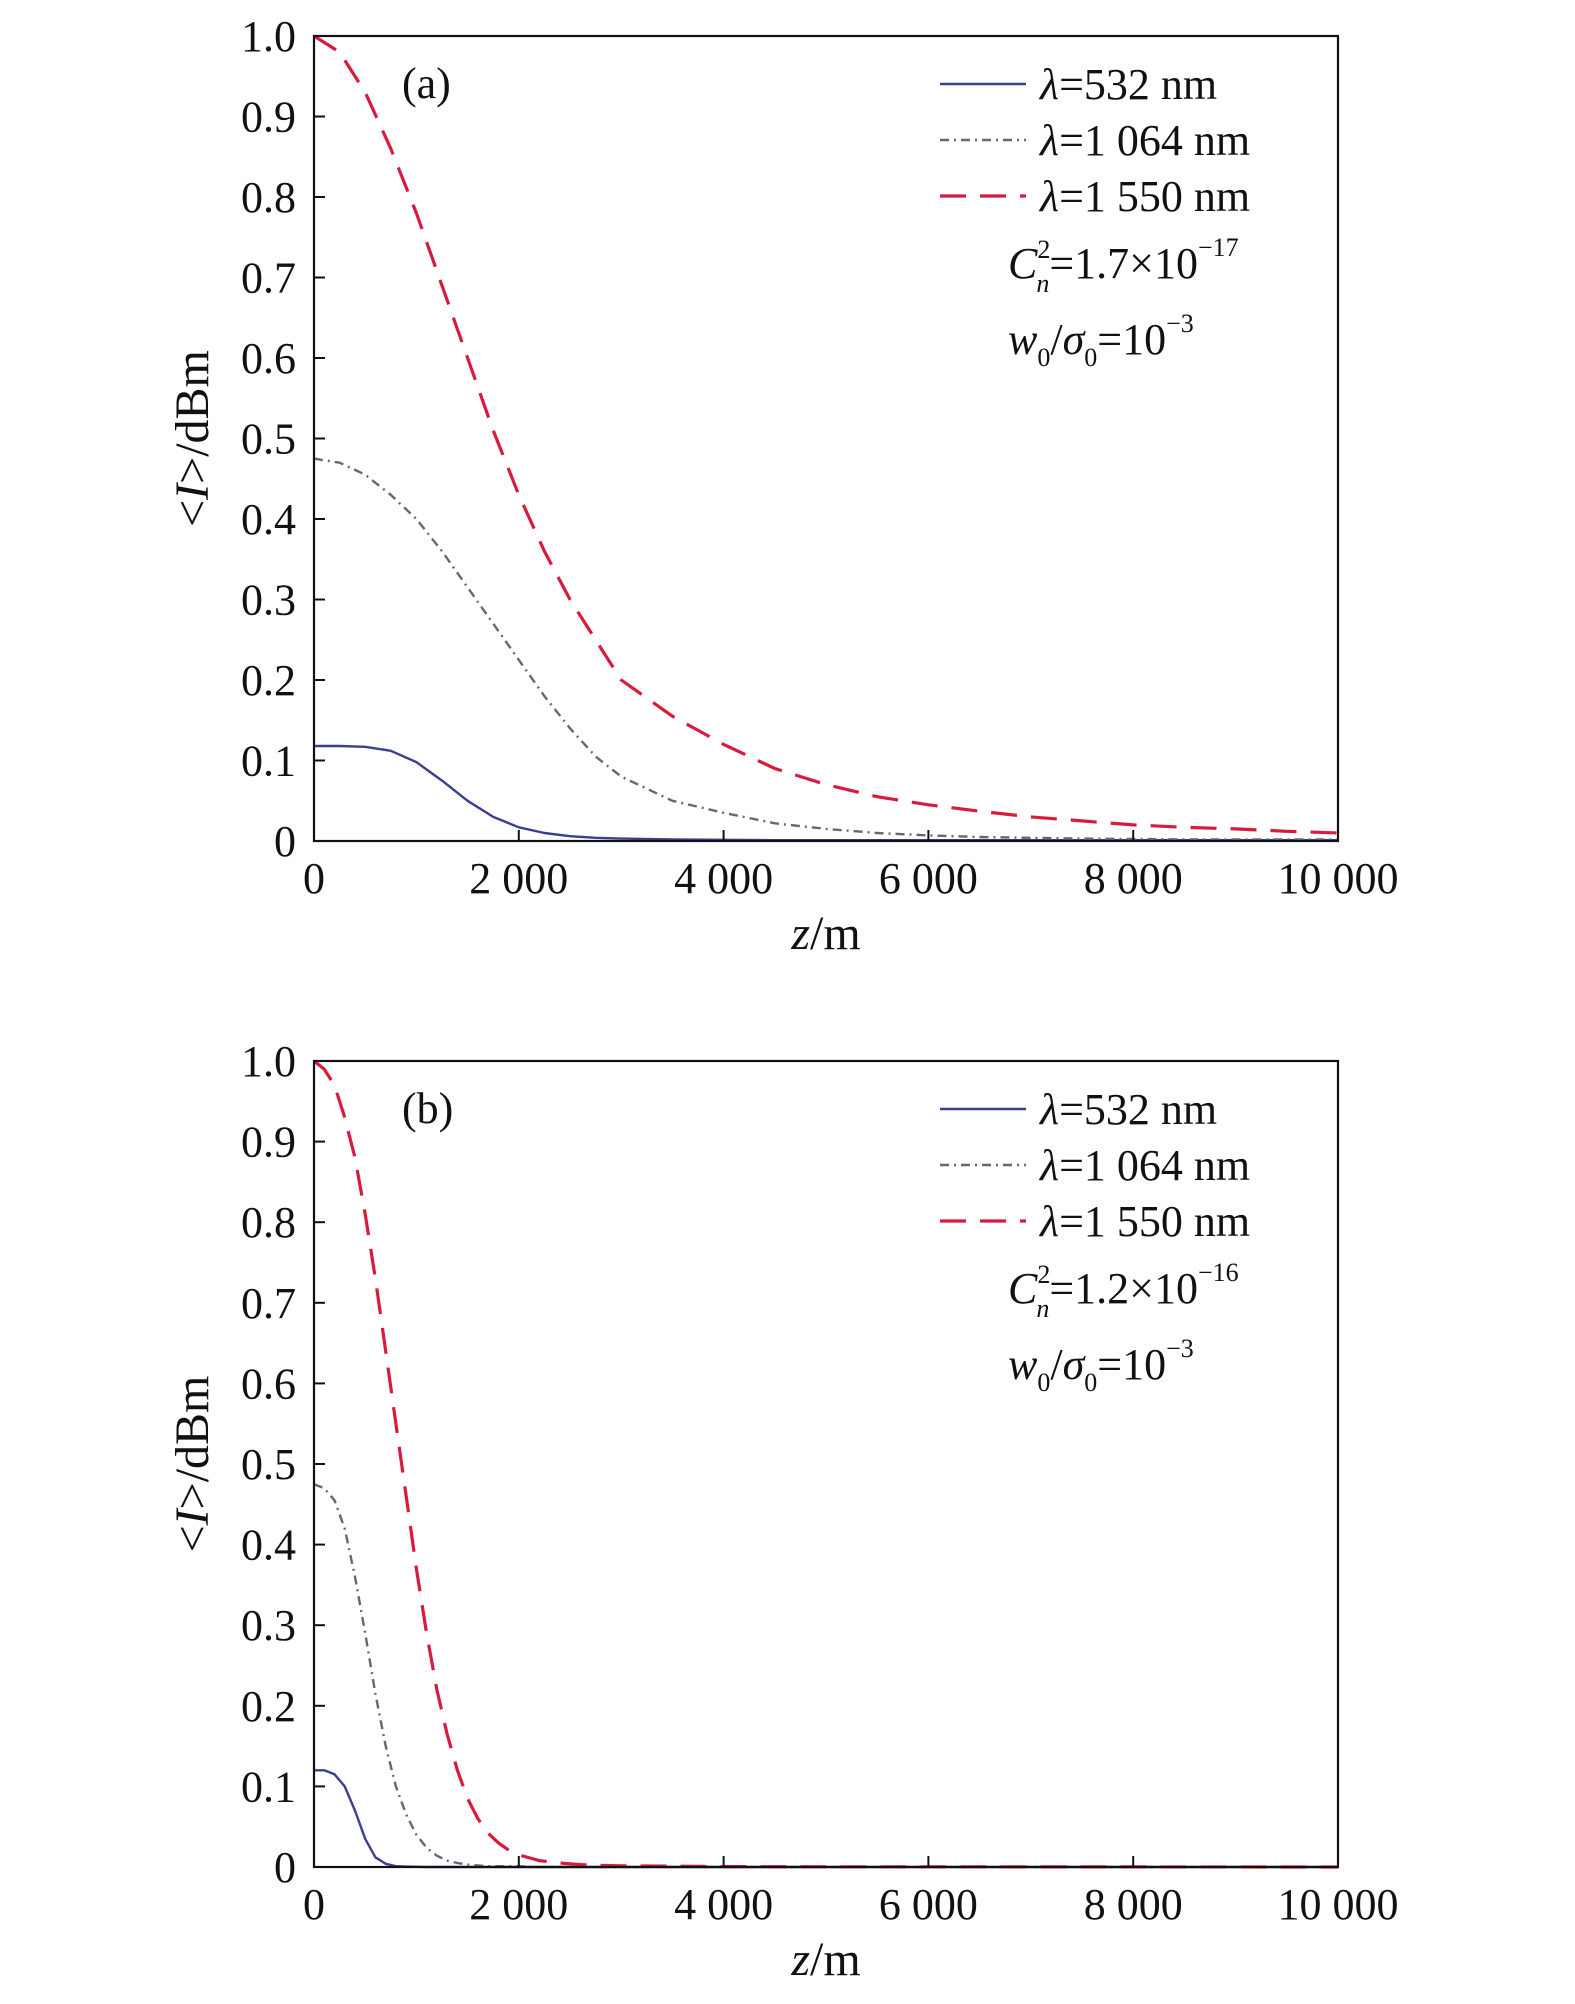 The image size is (1575, 2004). What do you see at coordinates (426, 83) in the screenshot?
I see `panel-label: (a)` at bounding box center [426, 83].